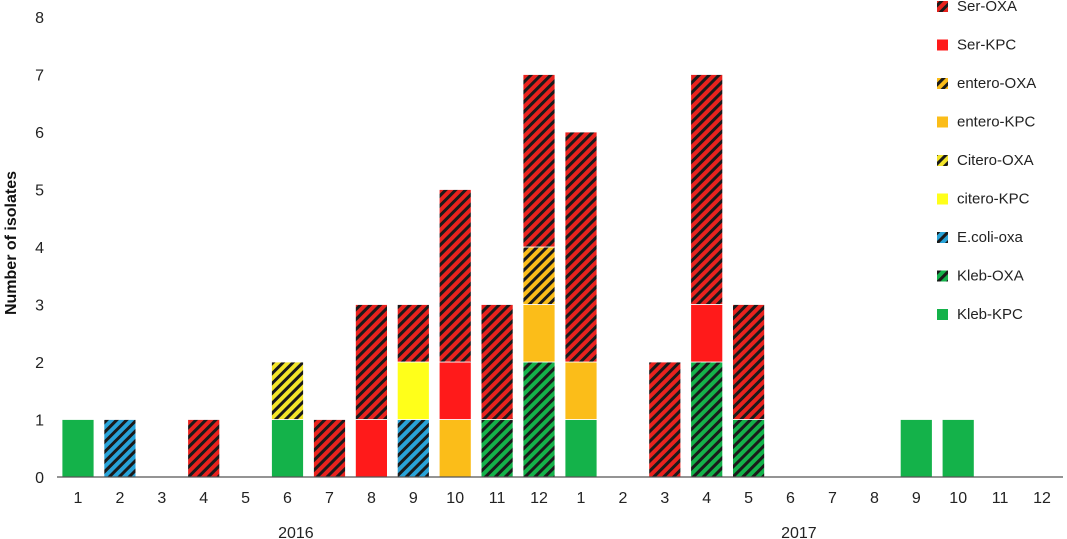 This screenshot has width=1067, height=539. Describe the element at coordinates (413, 390) in the screenshot. I see `bar-segment-citero-kpc` at that location.